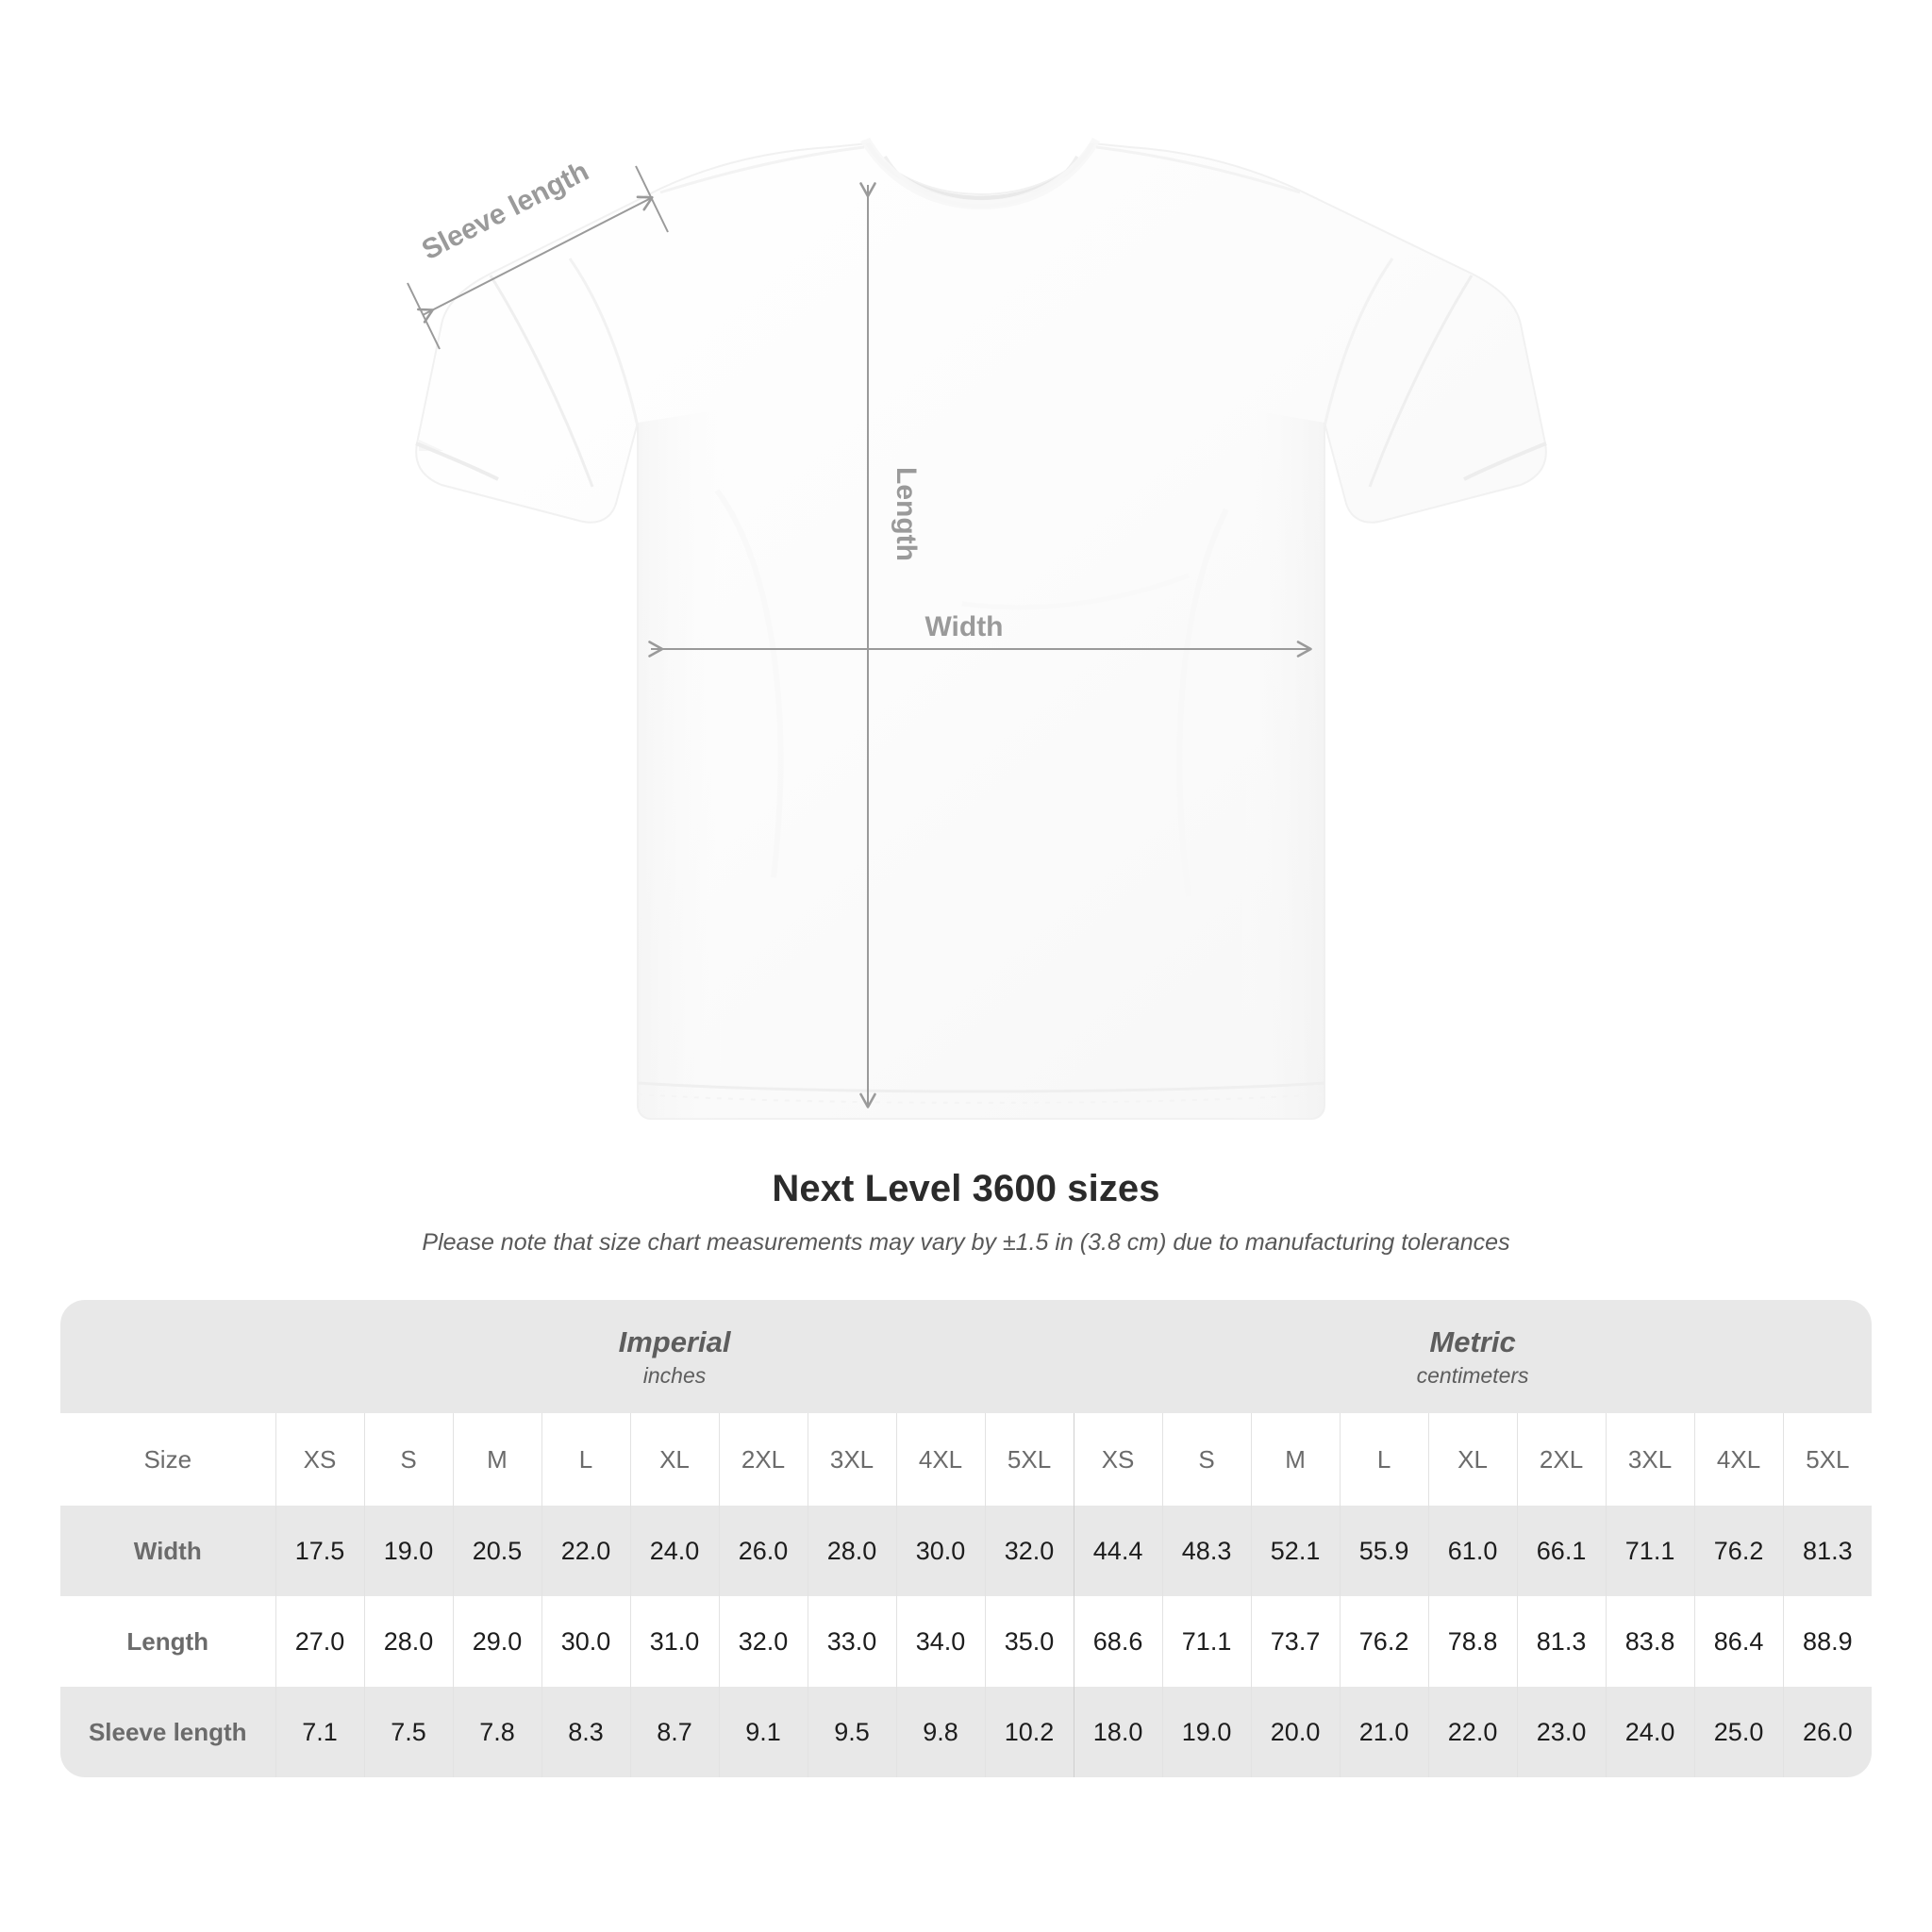 Image resolution: width=1932 pixels, height=1932 pixels. What do you see at coordinates (981, 1087) in the screenshot?
I see `bottom-hem` at bounding box center [981, 1087].